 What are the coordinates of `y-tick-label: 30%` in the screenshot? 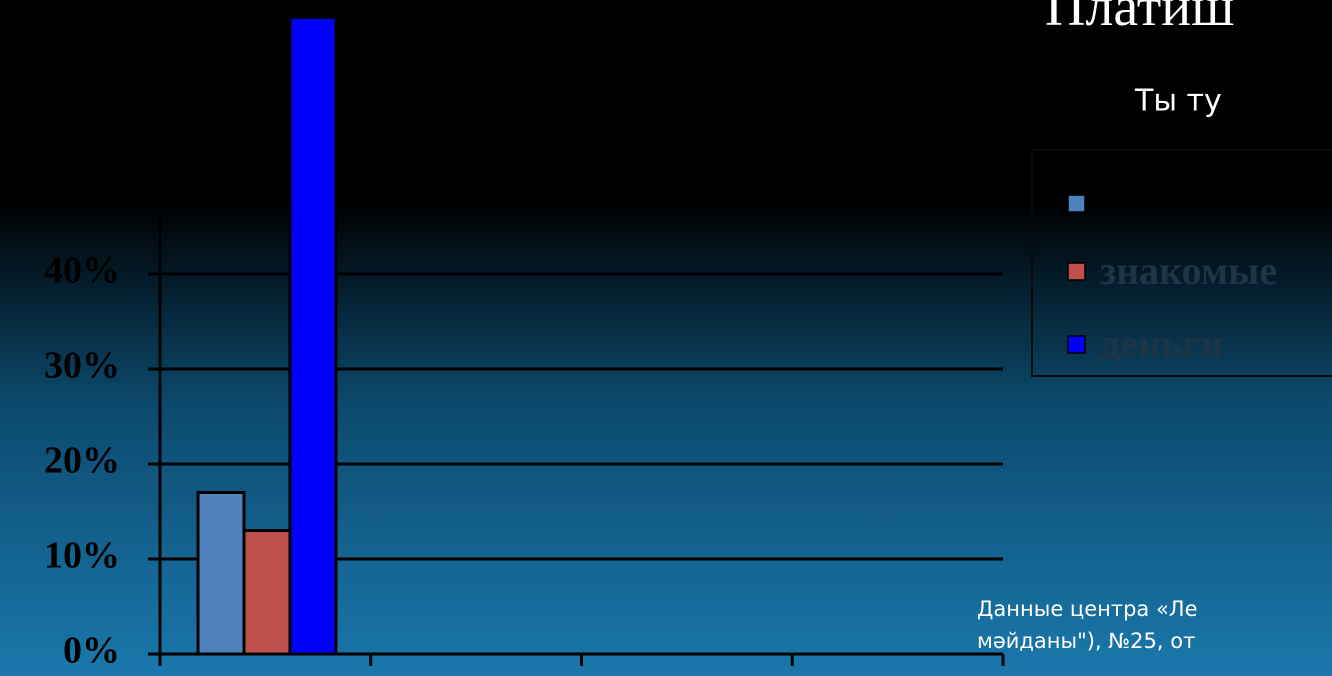 It's located at (82, 366).